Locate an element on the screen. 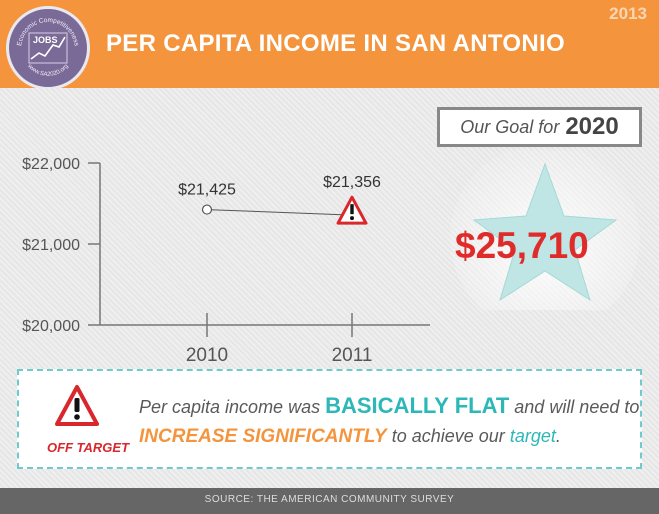  data-label-0: $21,425 is located at coordinates (207, 190).